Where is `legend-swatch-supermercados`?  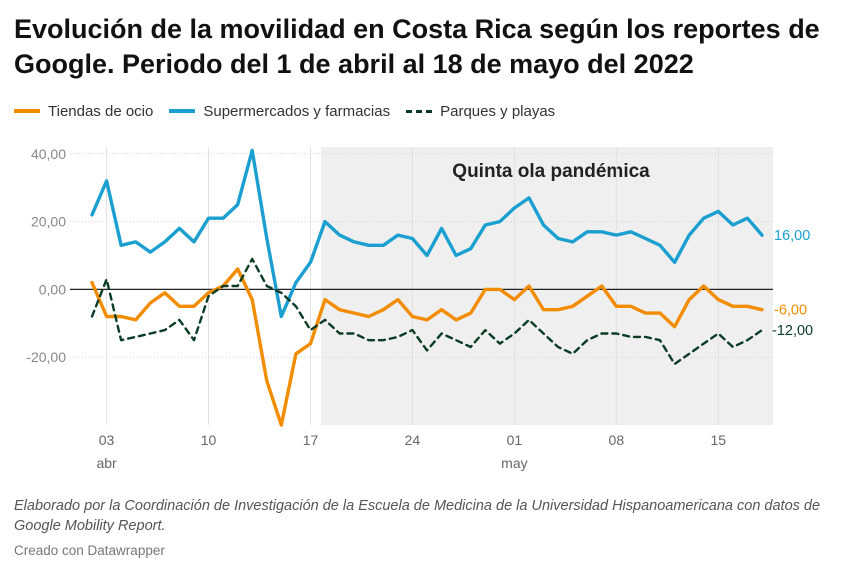 legend-swatch-supermercados is located at coordinates (182, 111).